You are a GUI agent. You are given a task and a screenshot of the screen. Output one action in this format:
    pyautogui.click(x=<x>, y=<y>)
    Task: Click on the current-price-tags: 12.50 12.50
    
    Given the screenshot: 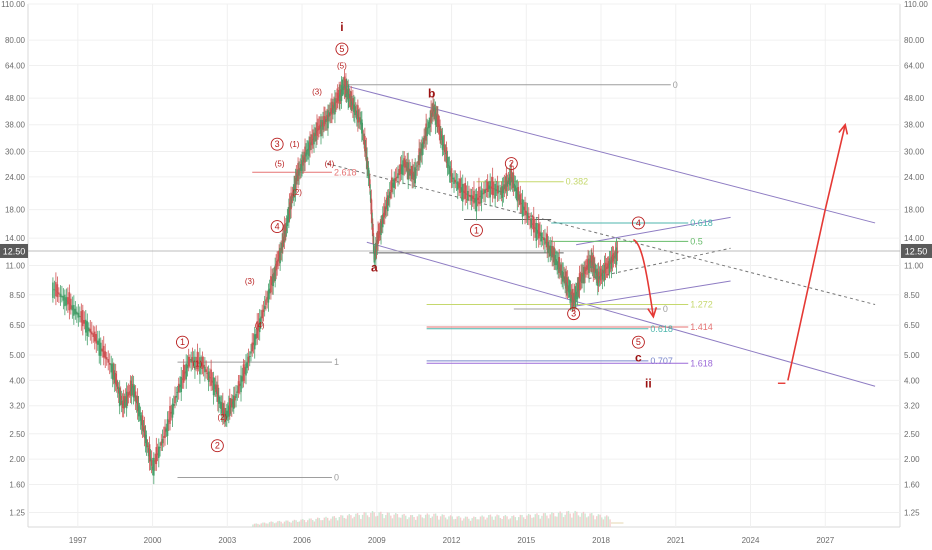 What is the action you would take?
    pyautogui.click(x=466, y=250)
    